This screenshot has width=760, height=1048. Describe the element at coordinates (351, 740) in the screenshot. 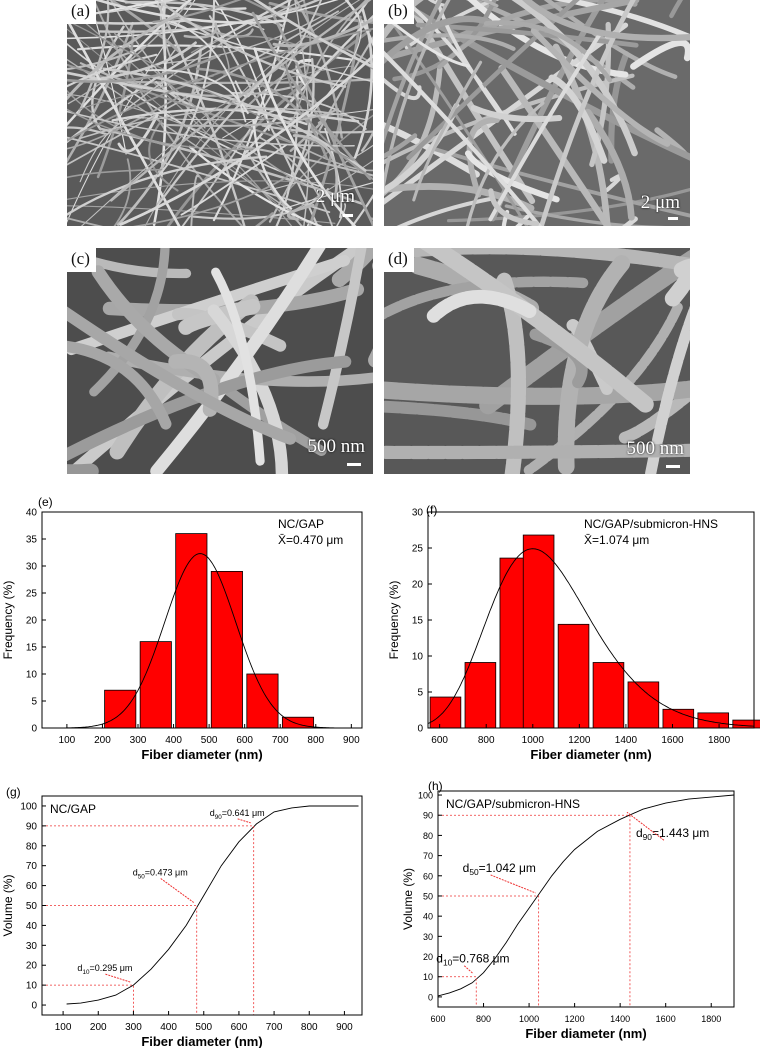

I see `x-tick-label: 900` at that location.